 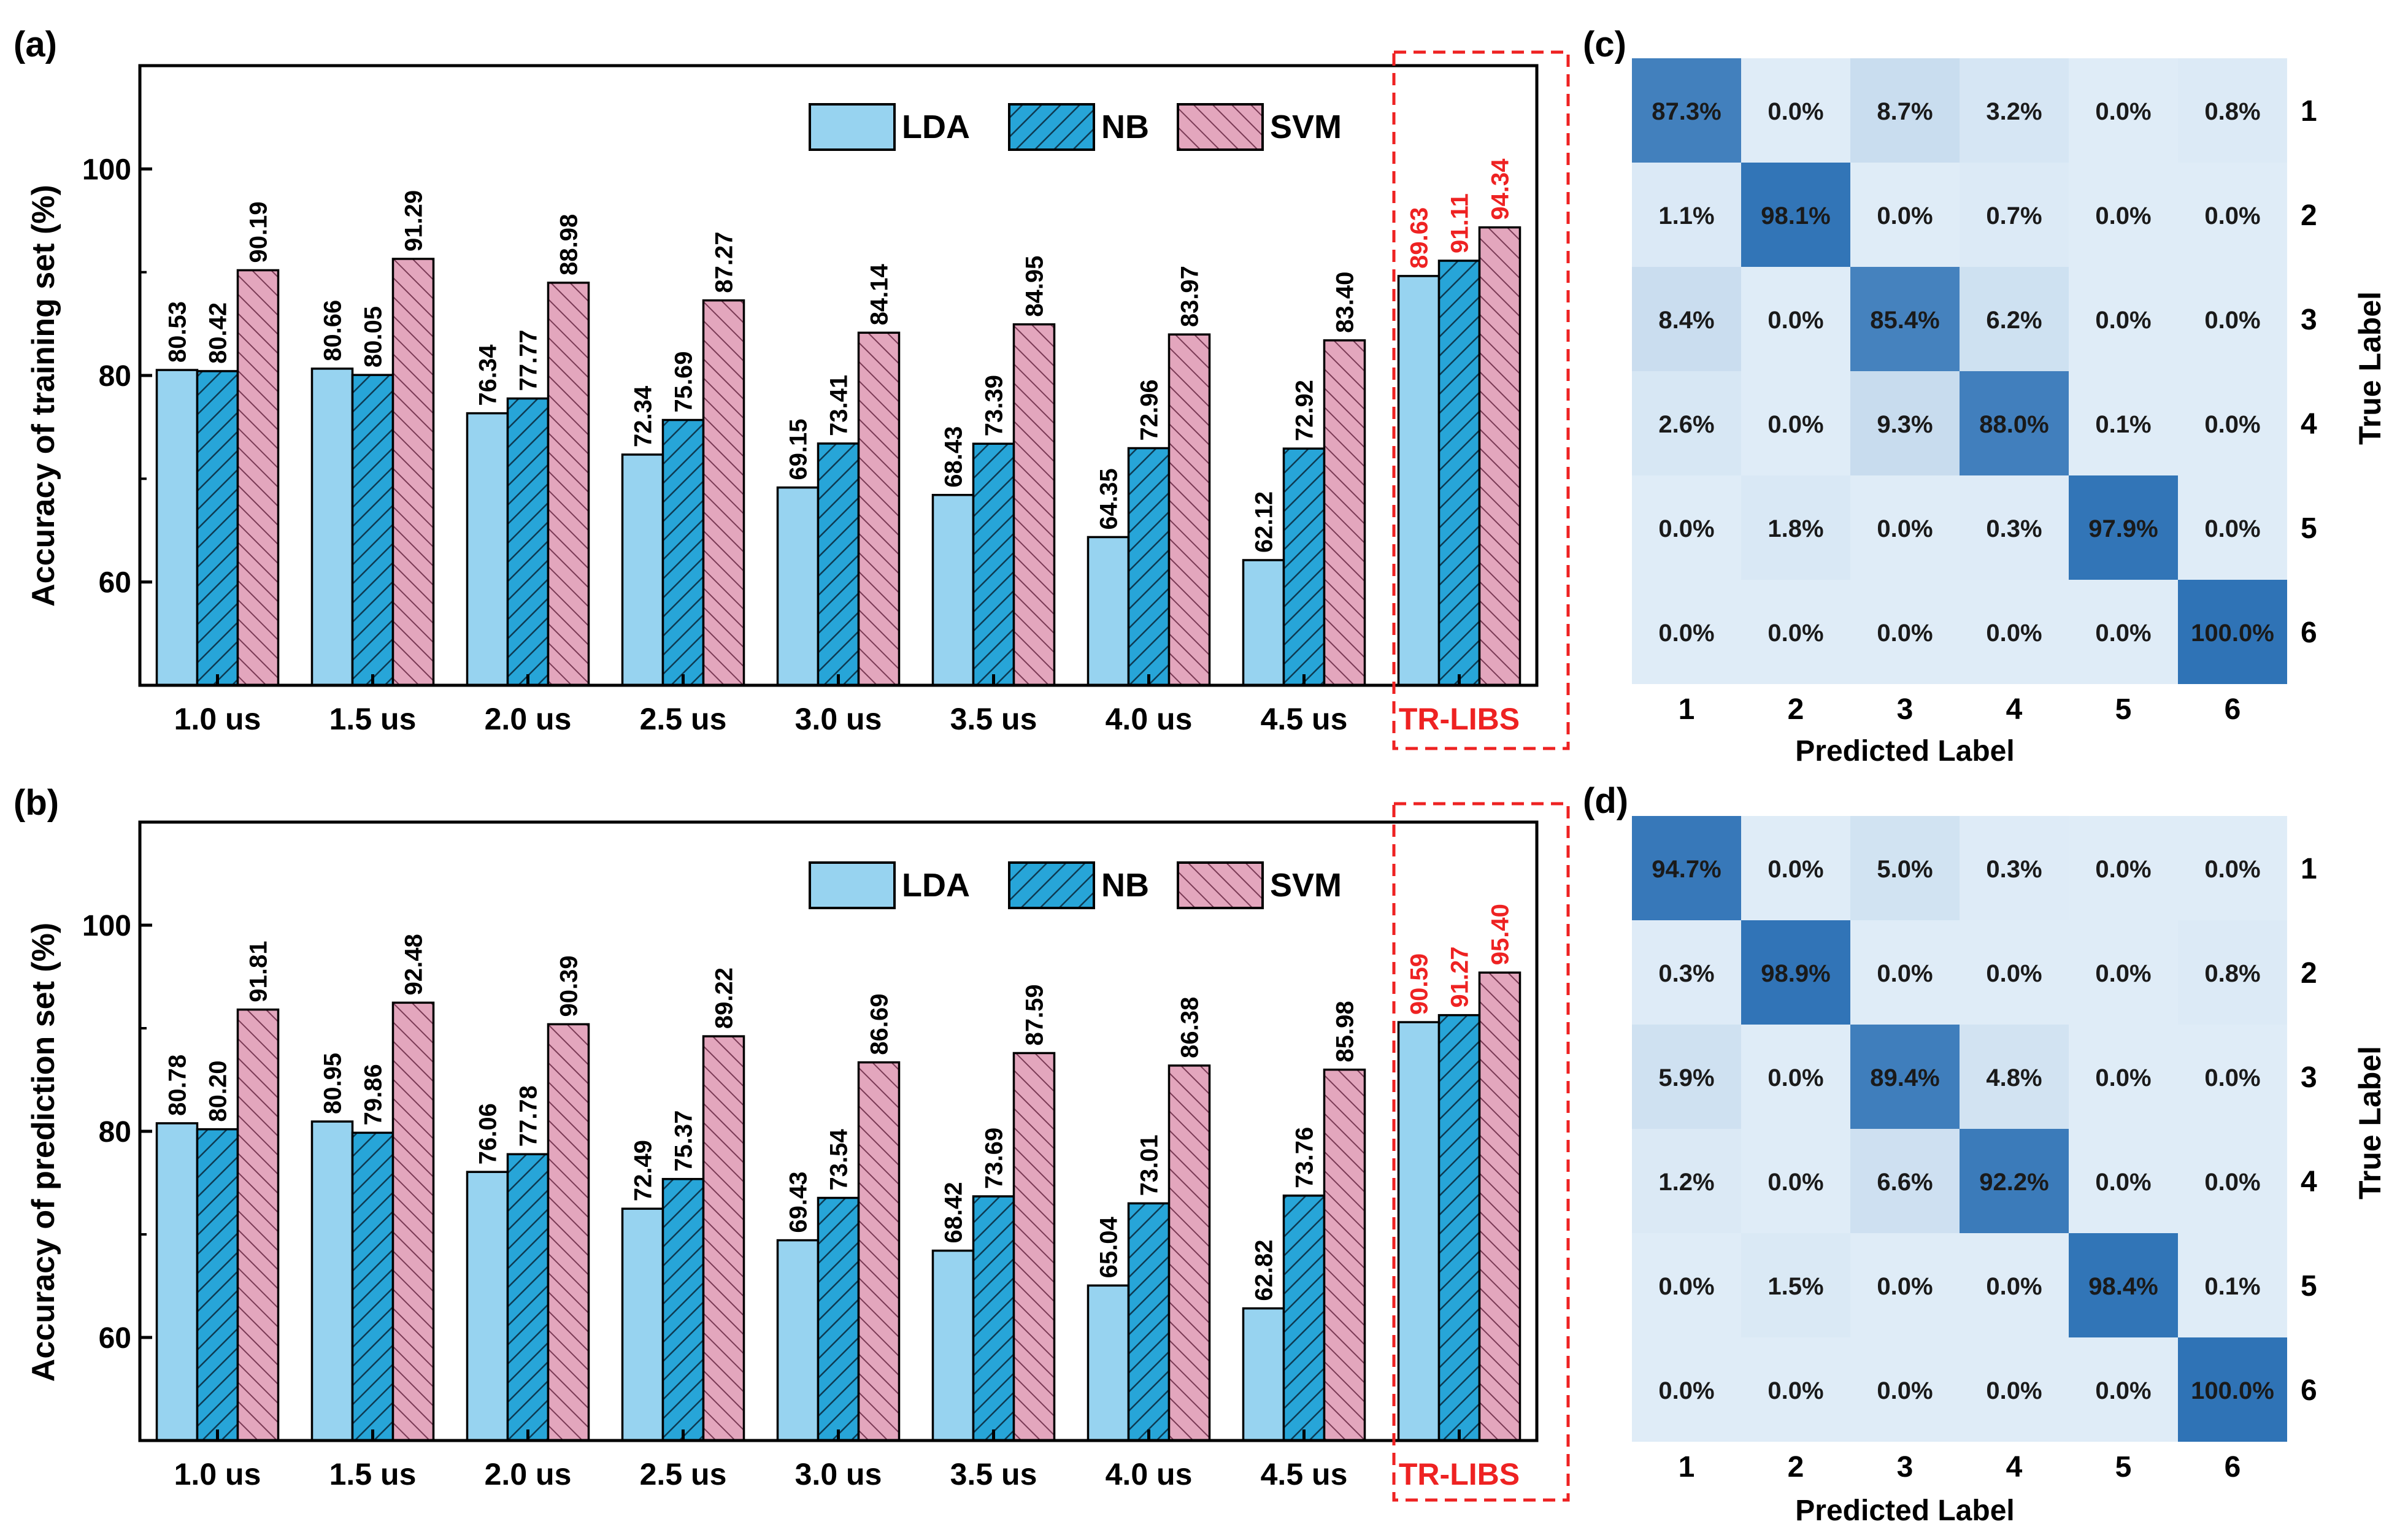 I want to click on bar-value-label: 69.15, so click(x=798, y=449).